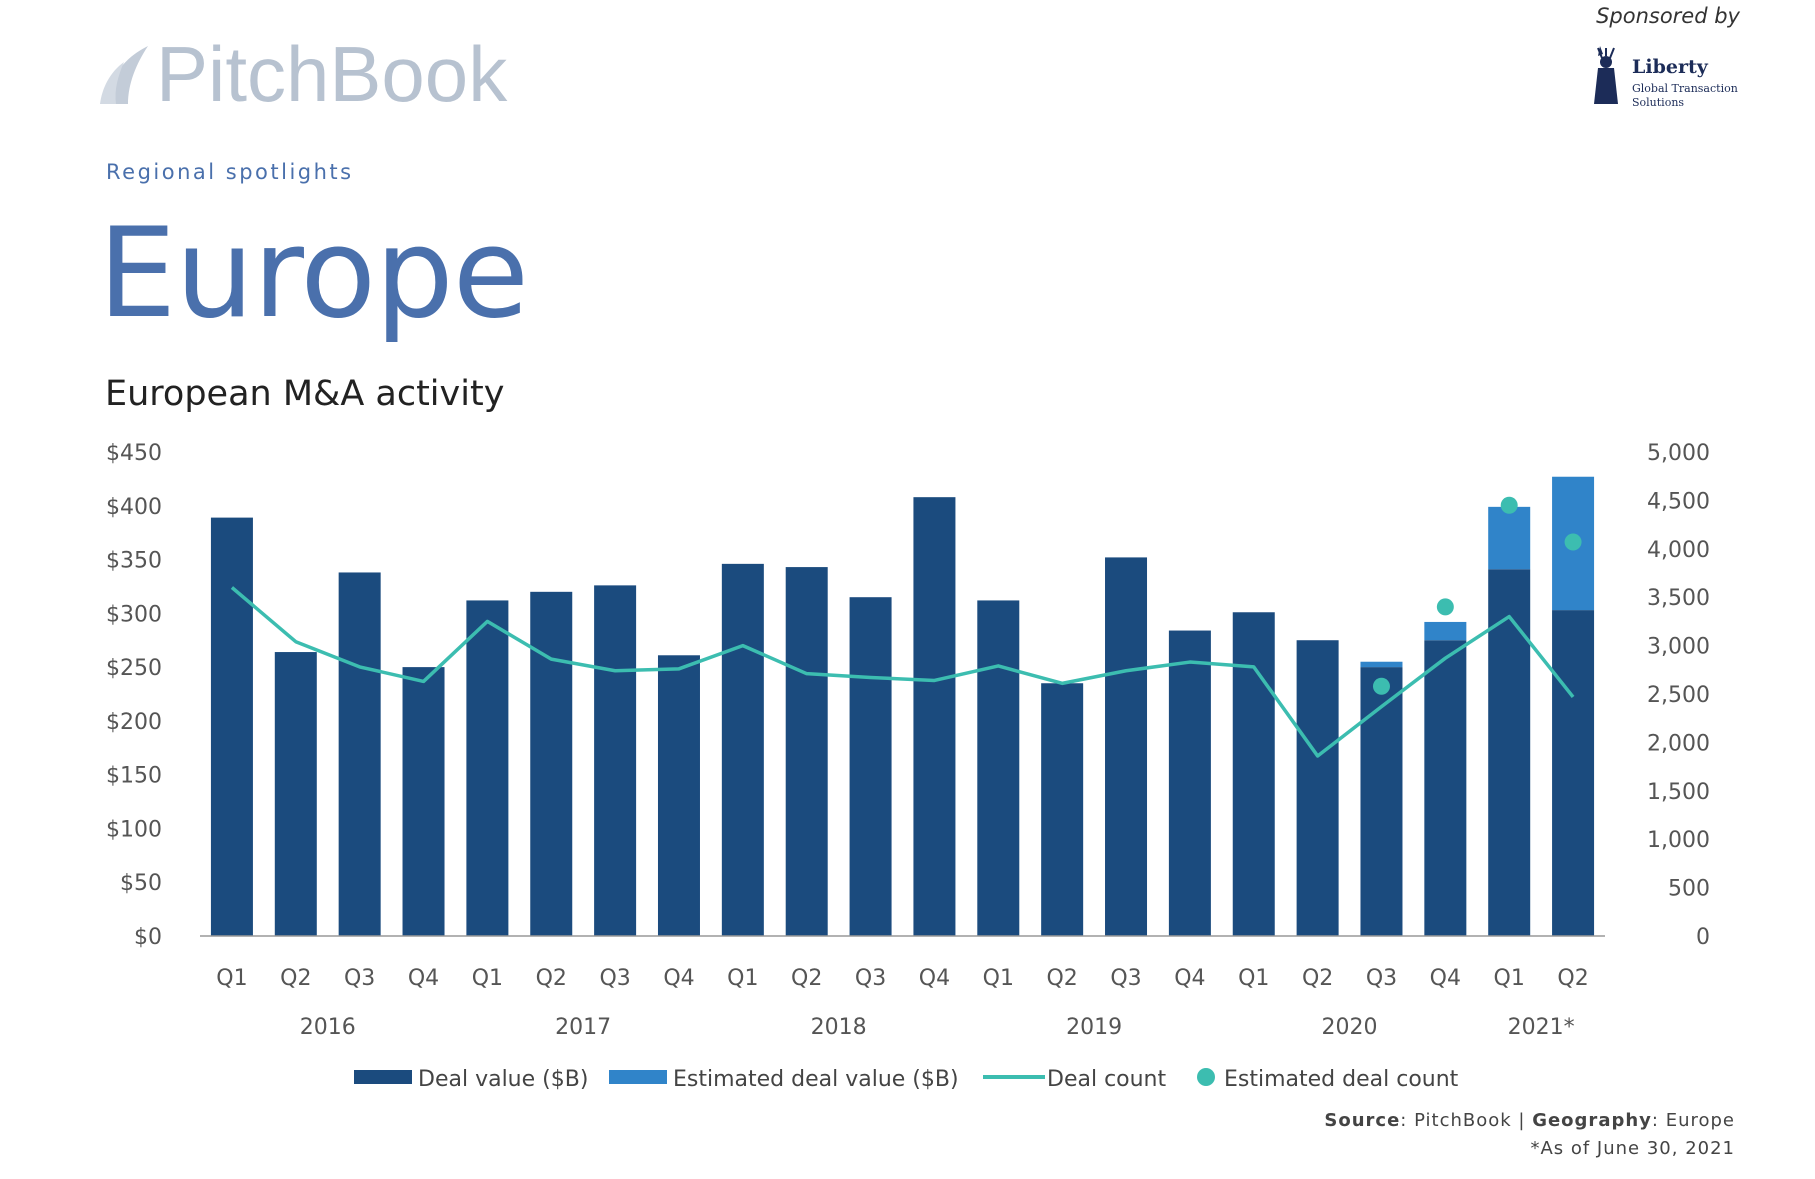  Describe the element at coordinates (230, 172) in the screenshot. I see `section-label: Regional spotlights` at that location.